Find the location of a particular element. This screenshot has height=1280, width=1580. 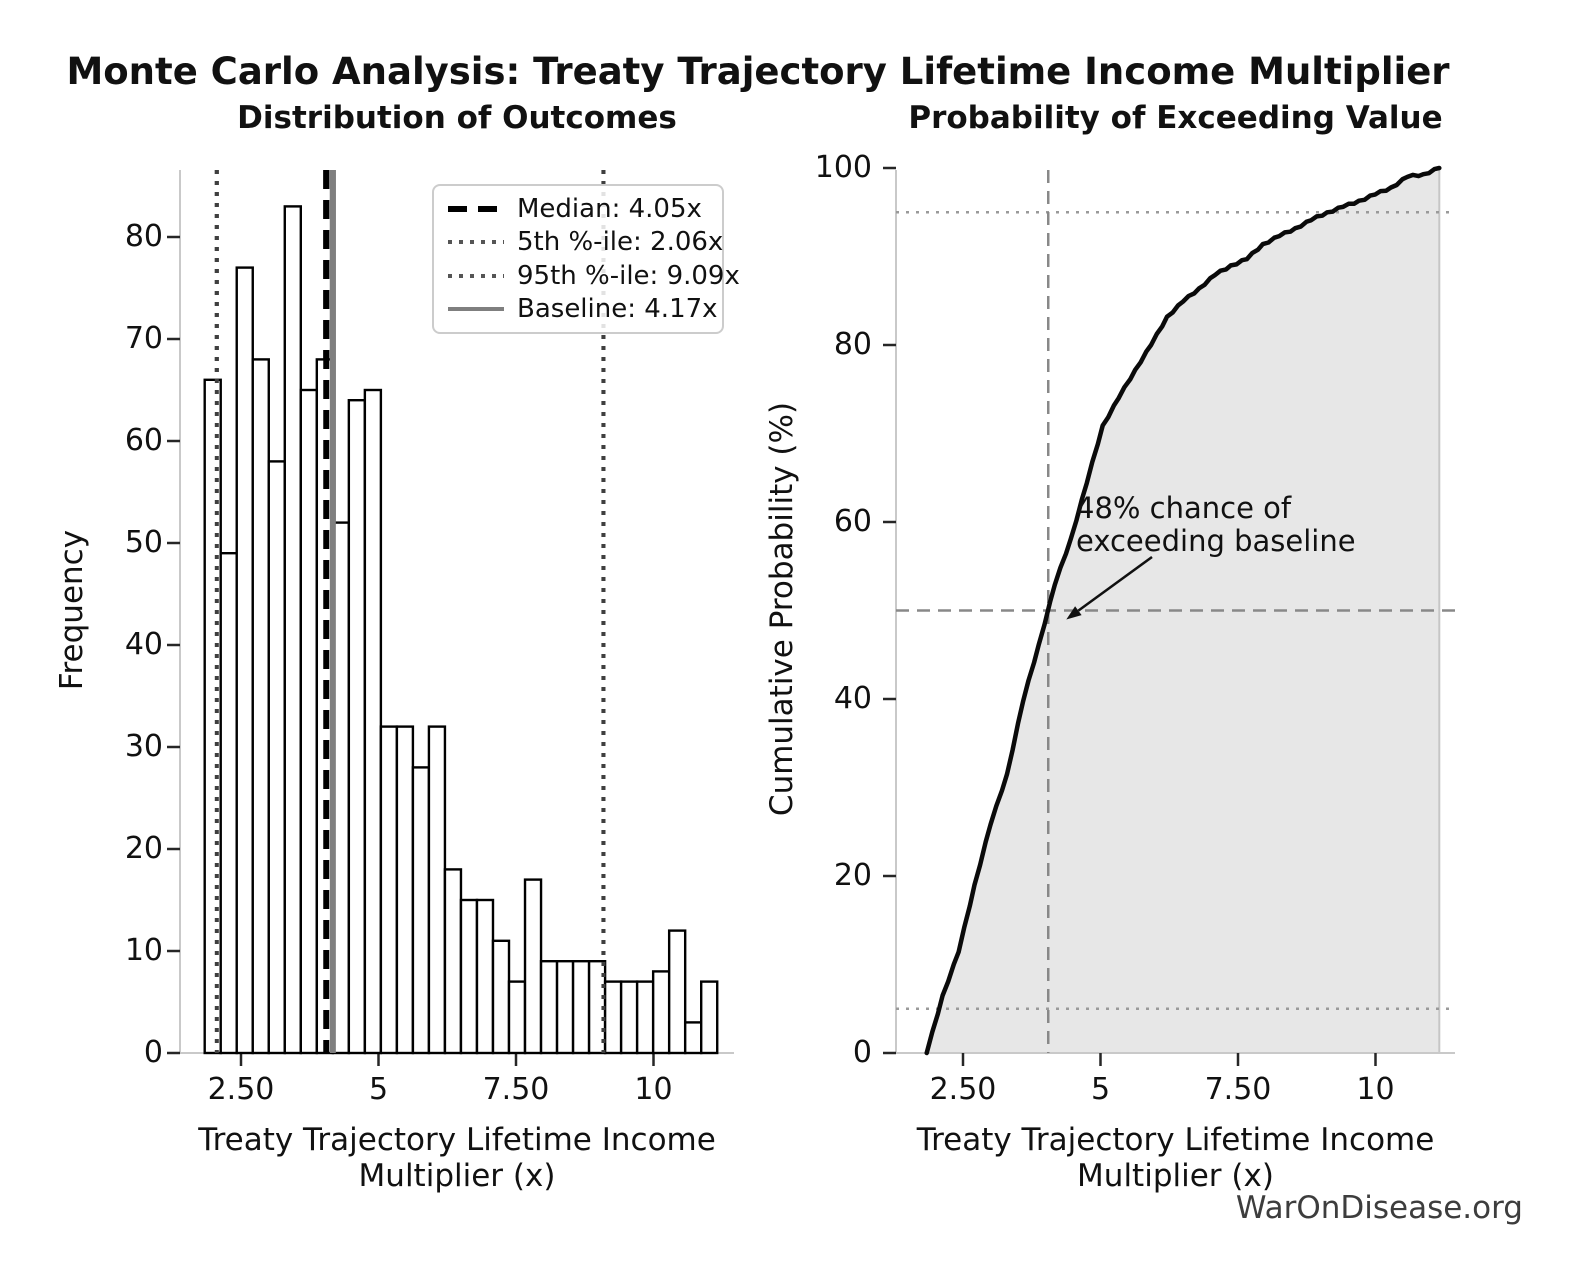

legend-label: Baseline: 4.17x is located at coordinates (617, 309).